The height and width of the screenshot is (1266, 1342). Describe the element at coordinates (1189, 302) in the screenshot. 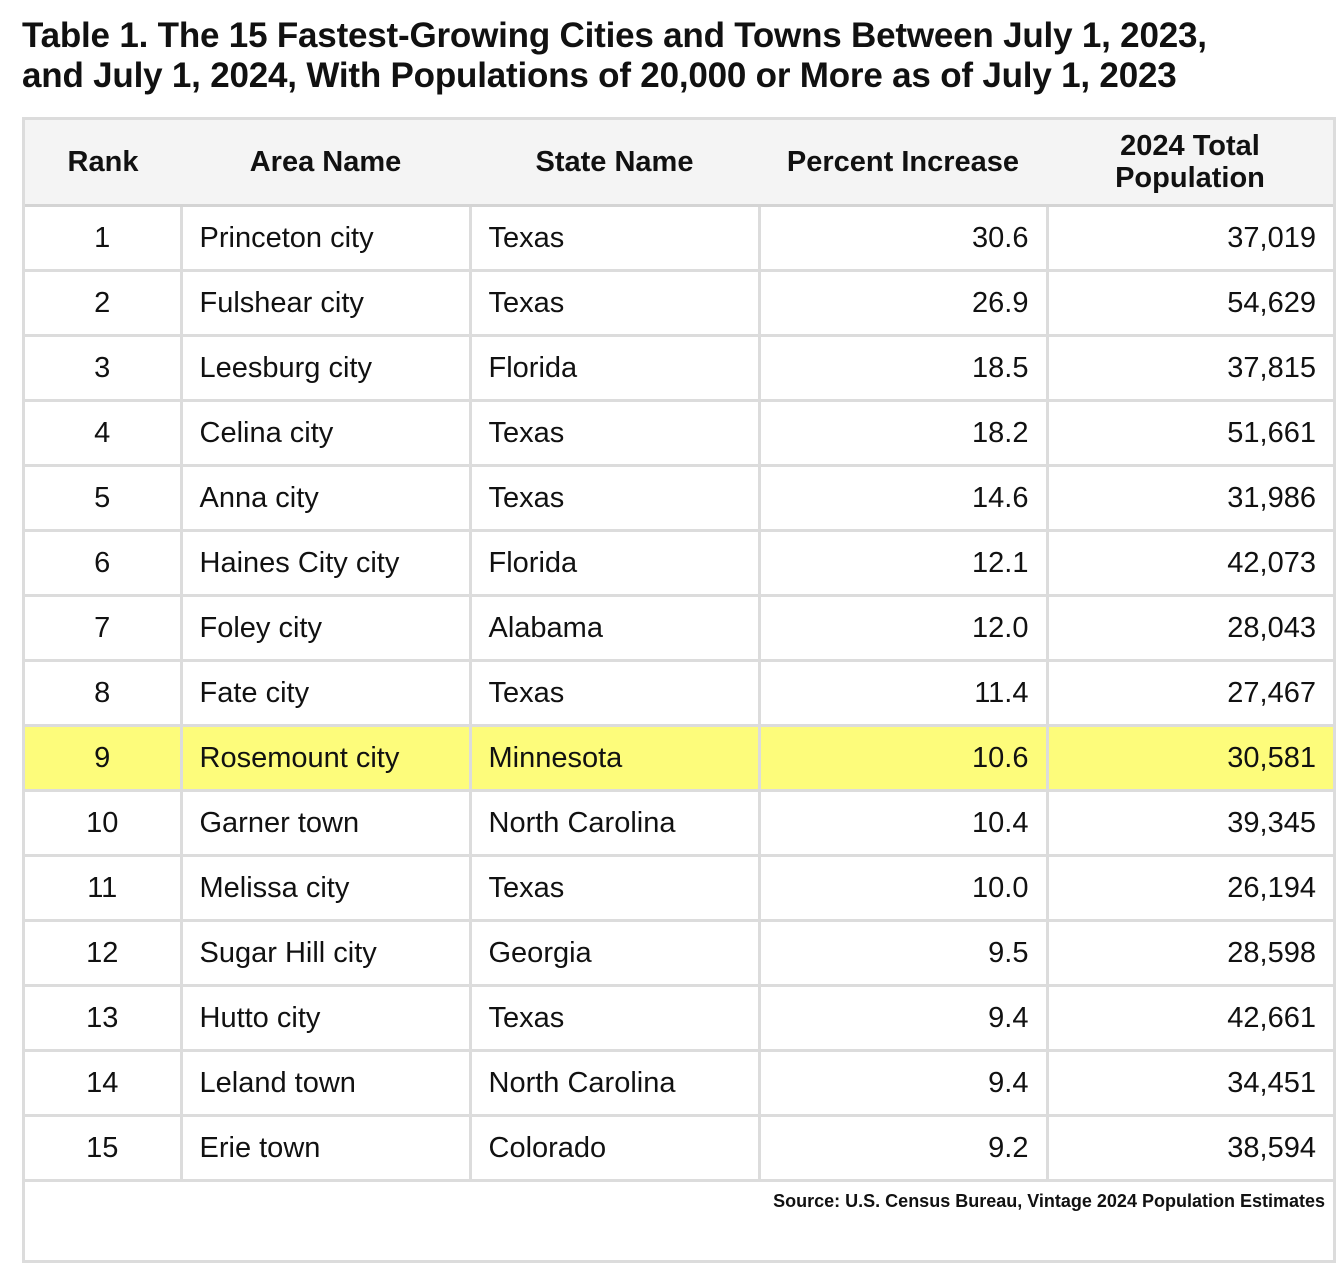

I see `cell-total-population: 54,629` at that location.